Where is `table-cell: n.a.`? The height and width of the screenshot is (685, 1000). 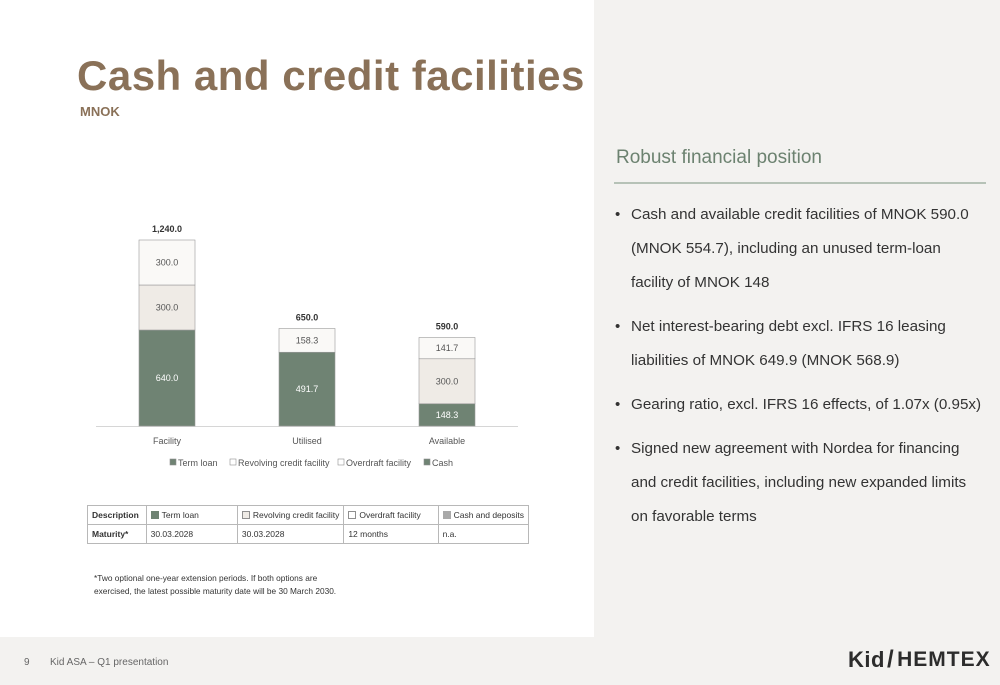 table-cell: n.a. is located at coordinates (483, 534).